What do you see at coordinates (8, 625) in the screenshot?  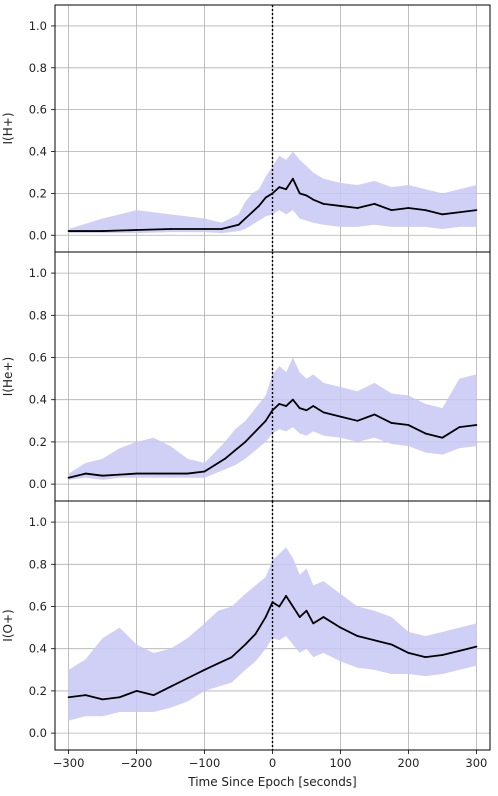 I see `y-axis-label: I(O+)` at bounding box center [8, 625].